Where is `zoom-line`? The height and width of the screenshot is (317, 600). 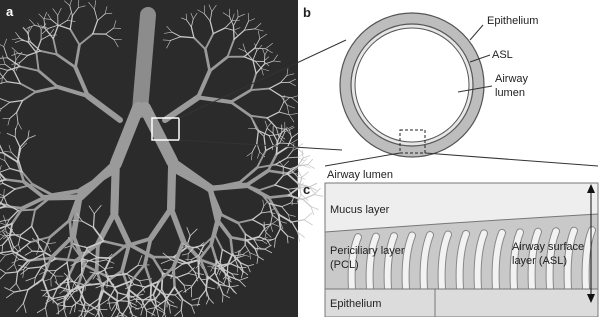
zoom-line is located at coordinates (260, 145).